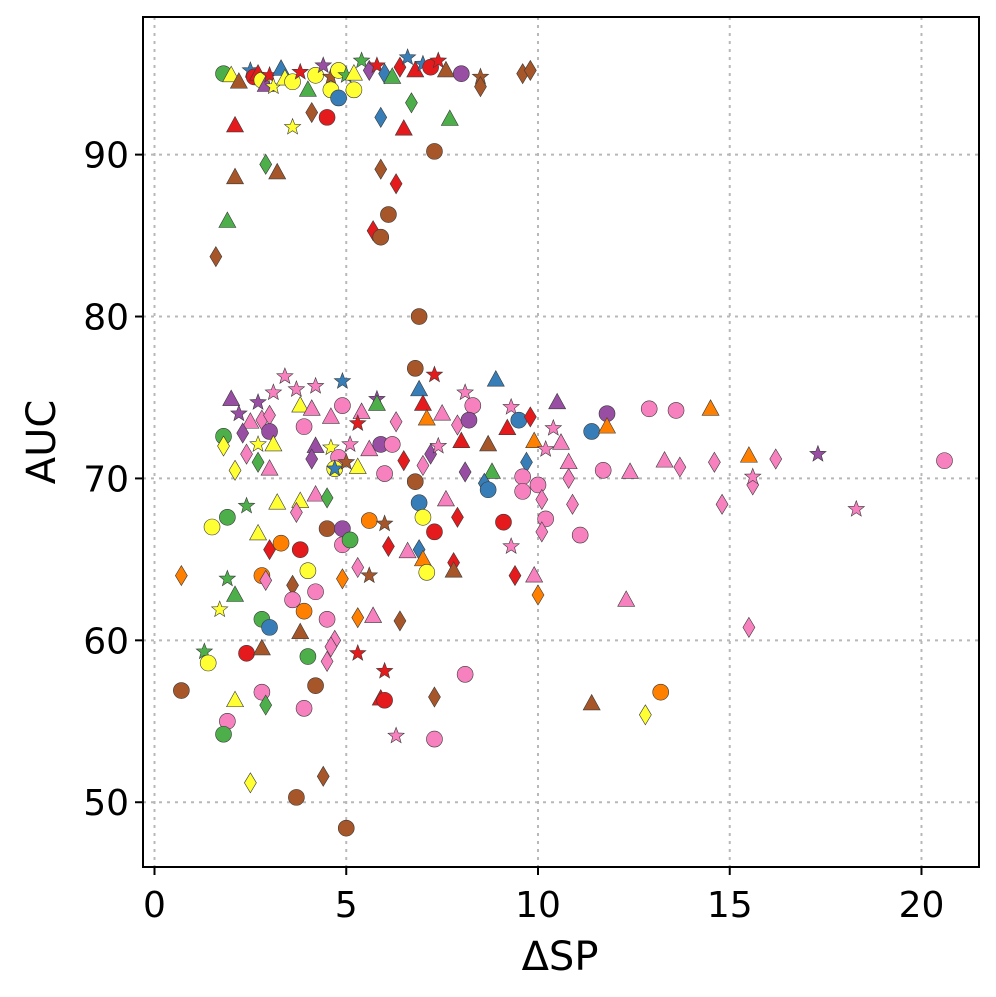  I want to click on x-tick-label: 20, so click(922, 905).